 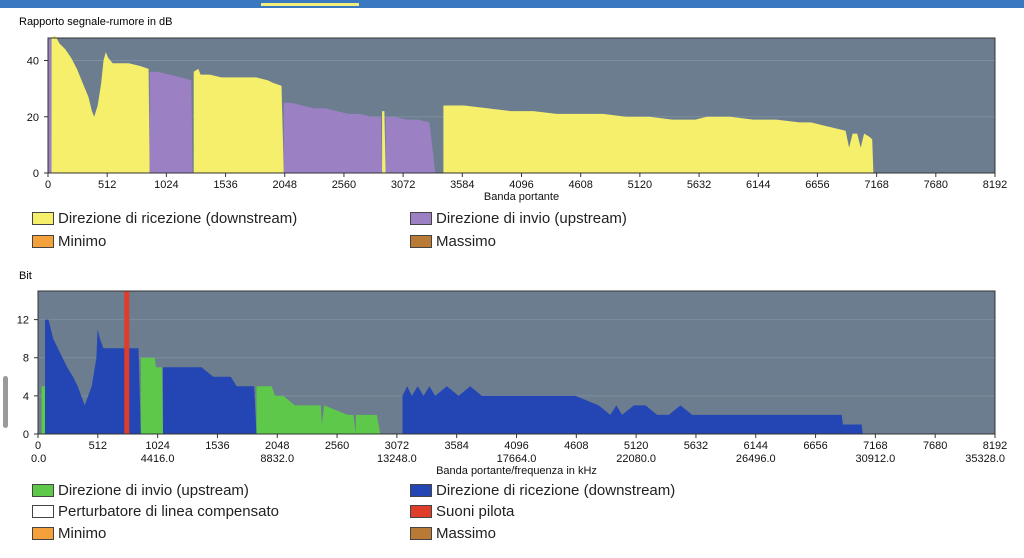 I want to click on top-bar, so click(x=512, y=4).